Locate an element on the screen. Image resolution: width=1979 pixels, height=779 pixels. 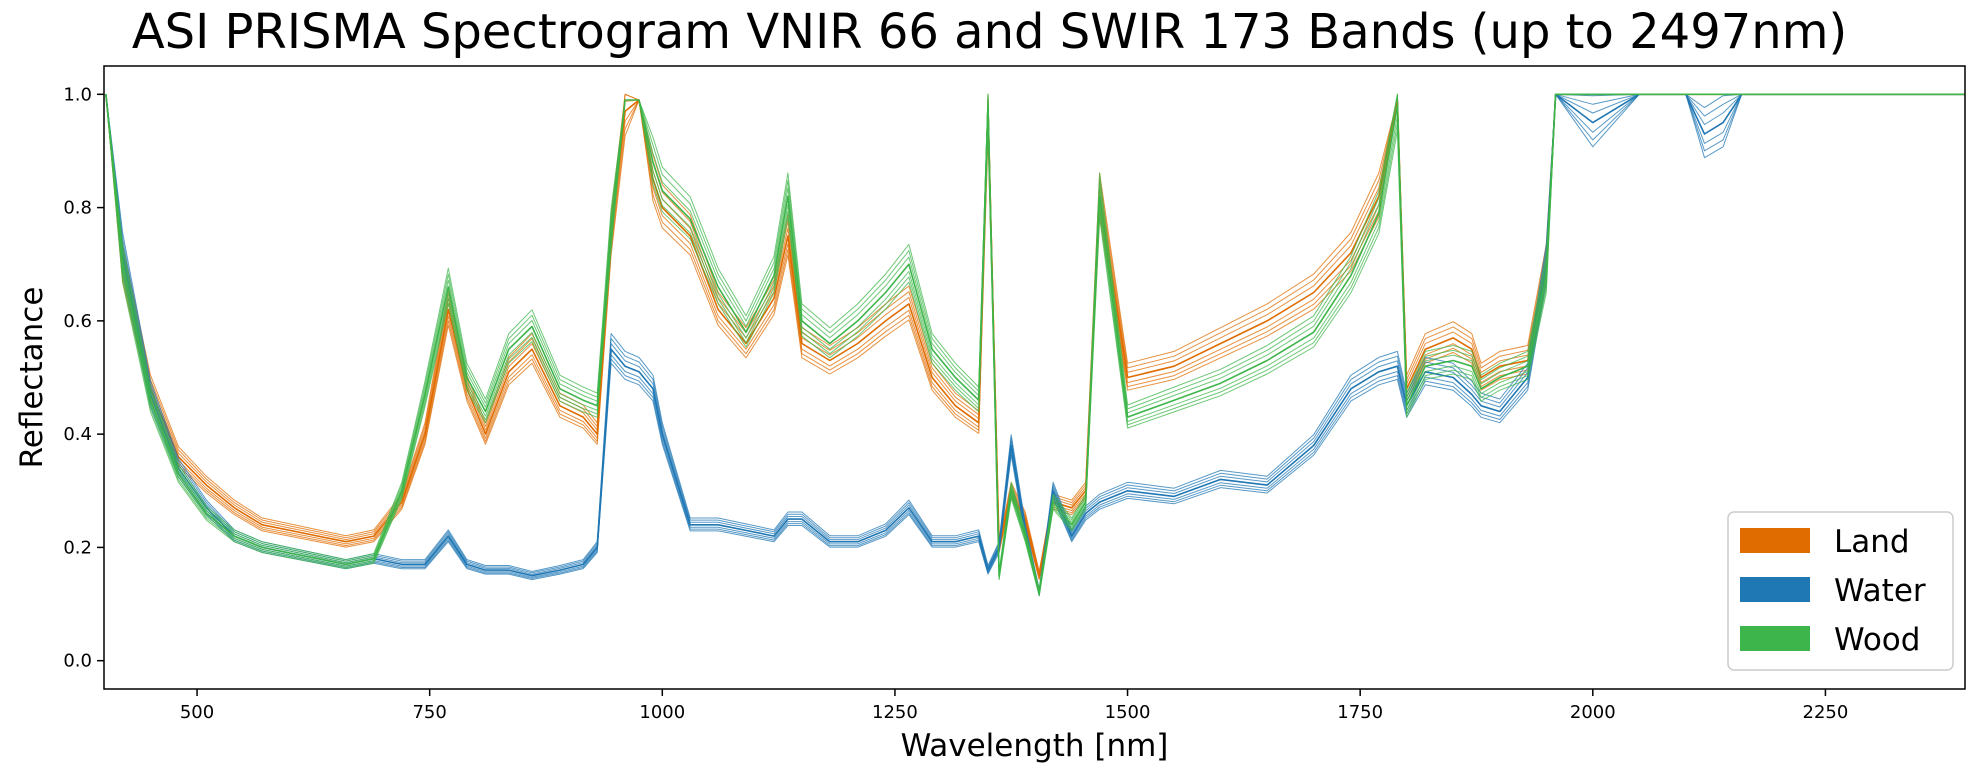
y-tick-label: 0.8 is located at coordinates (77, 208).